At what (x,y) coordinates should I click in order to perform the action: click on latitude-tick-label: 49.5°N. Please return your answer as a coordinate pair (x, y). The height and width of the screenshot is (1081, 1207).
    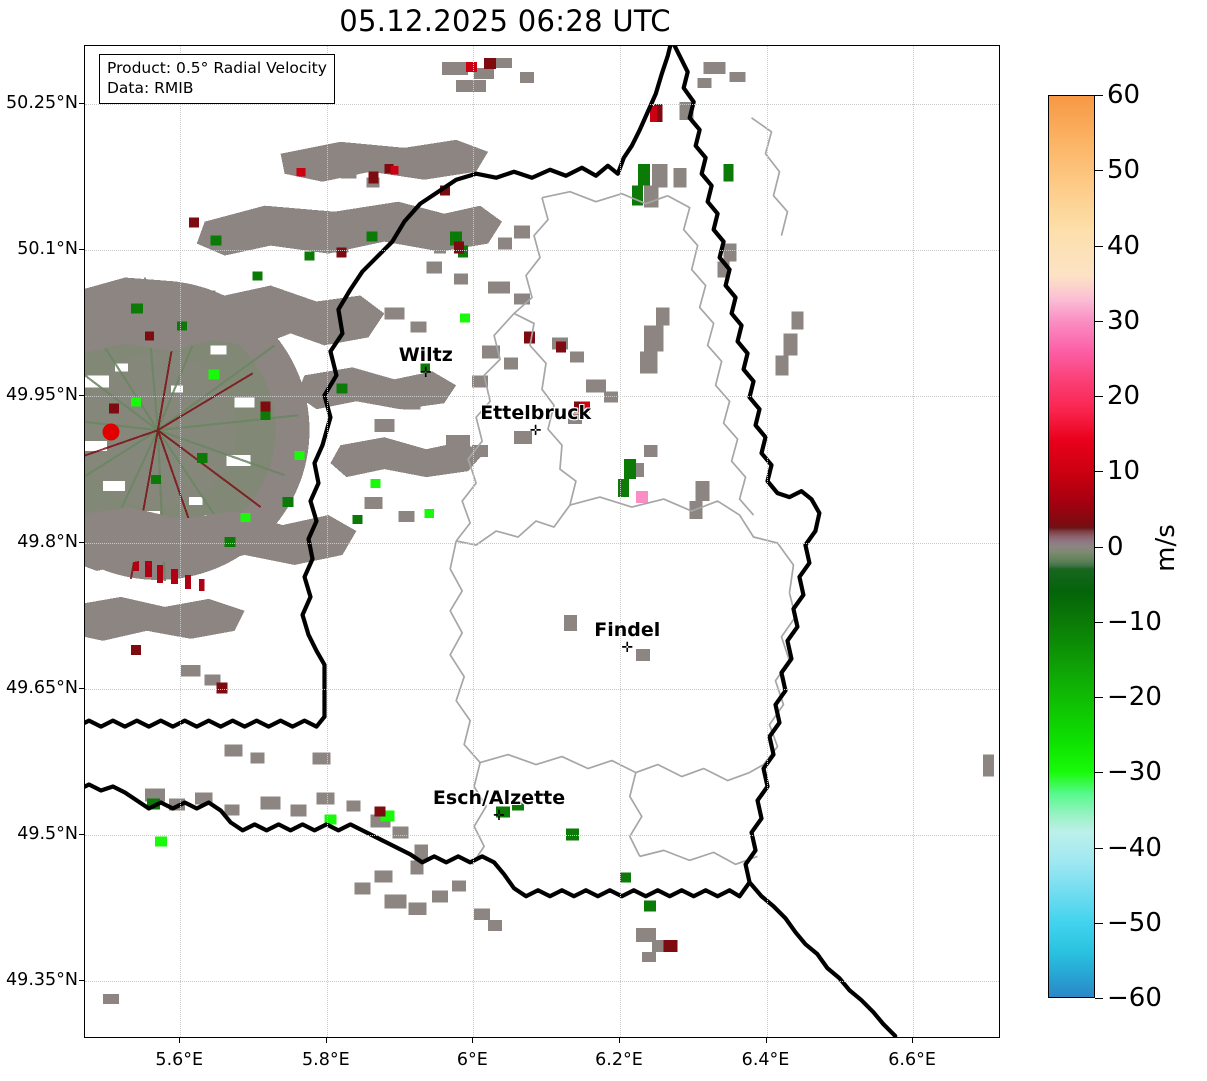
    Looking at the image, I should click on (47, 833).